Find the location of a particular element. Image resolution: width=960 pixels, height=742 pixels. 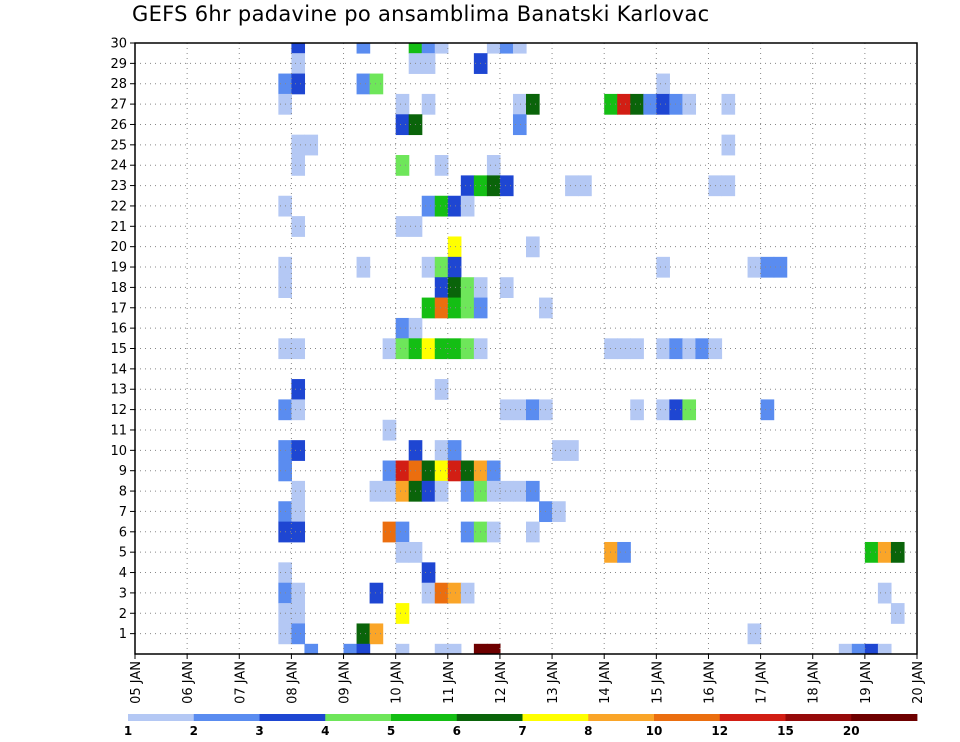

y-tick-label: 7 is located at coordinates (123, 512).